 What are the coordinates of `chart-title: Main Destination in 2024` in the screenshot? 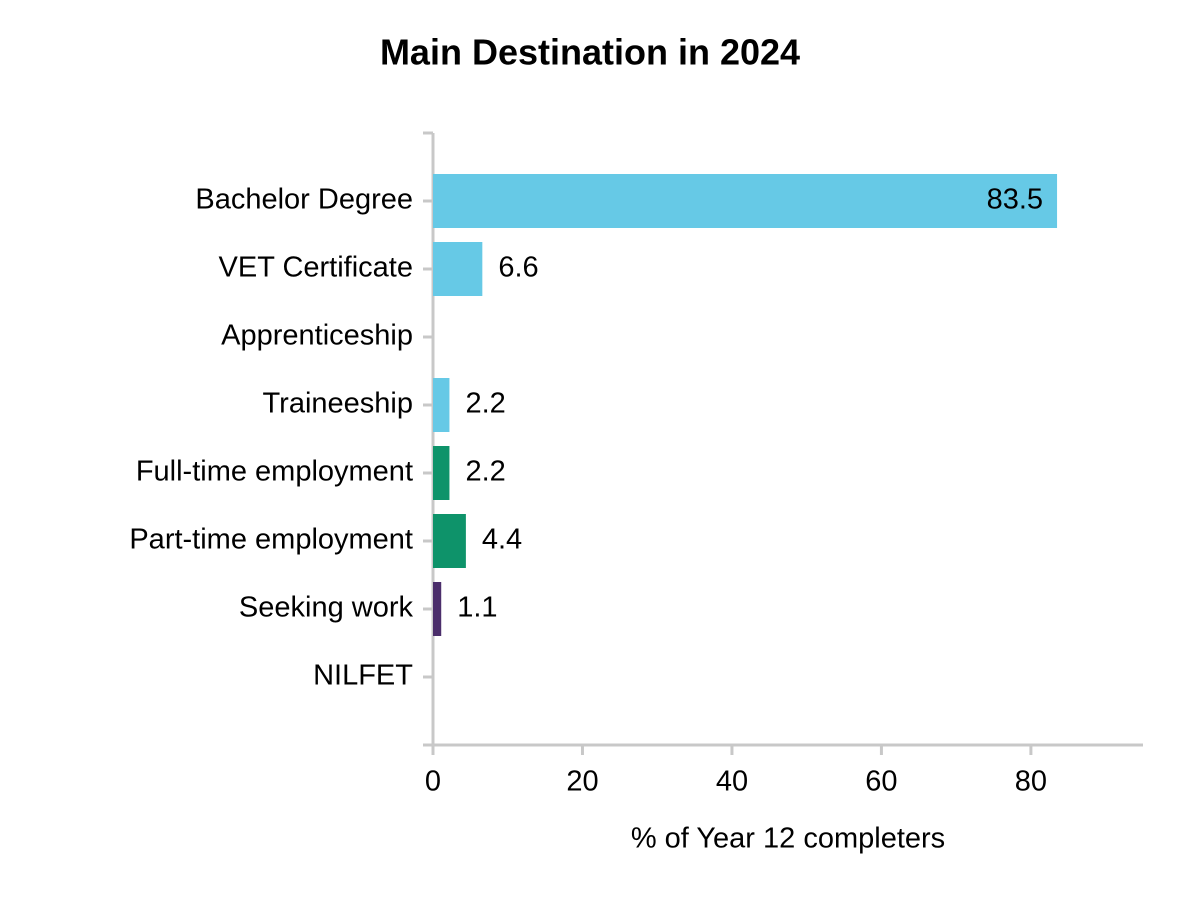 It's located at (590, 52).